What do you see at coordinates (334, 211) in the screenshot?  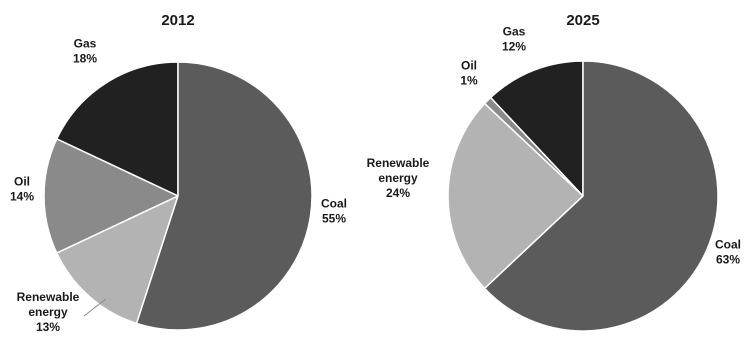 I see `slice-label-2012-coal: Coal 55%` at bounding box center [334, 211].